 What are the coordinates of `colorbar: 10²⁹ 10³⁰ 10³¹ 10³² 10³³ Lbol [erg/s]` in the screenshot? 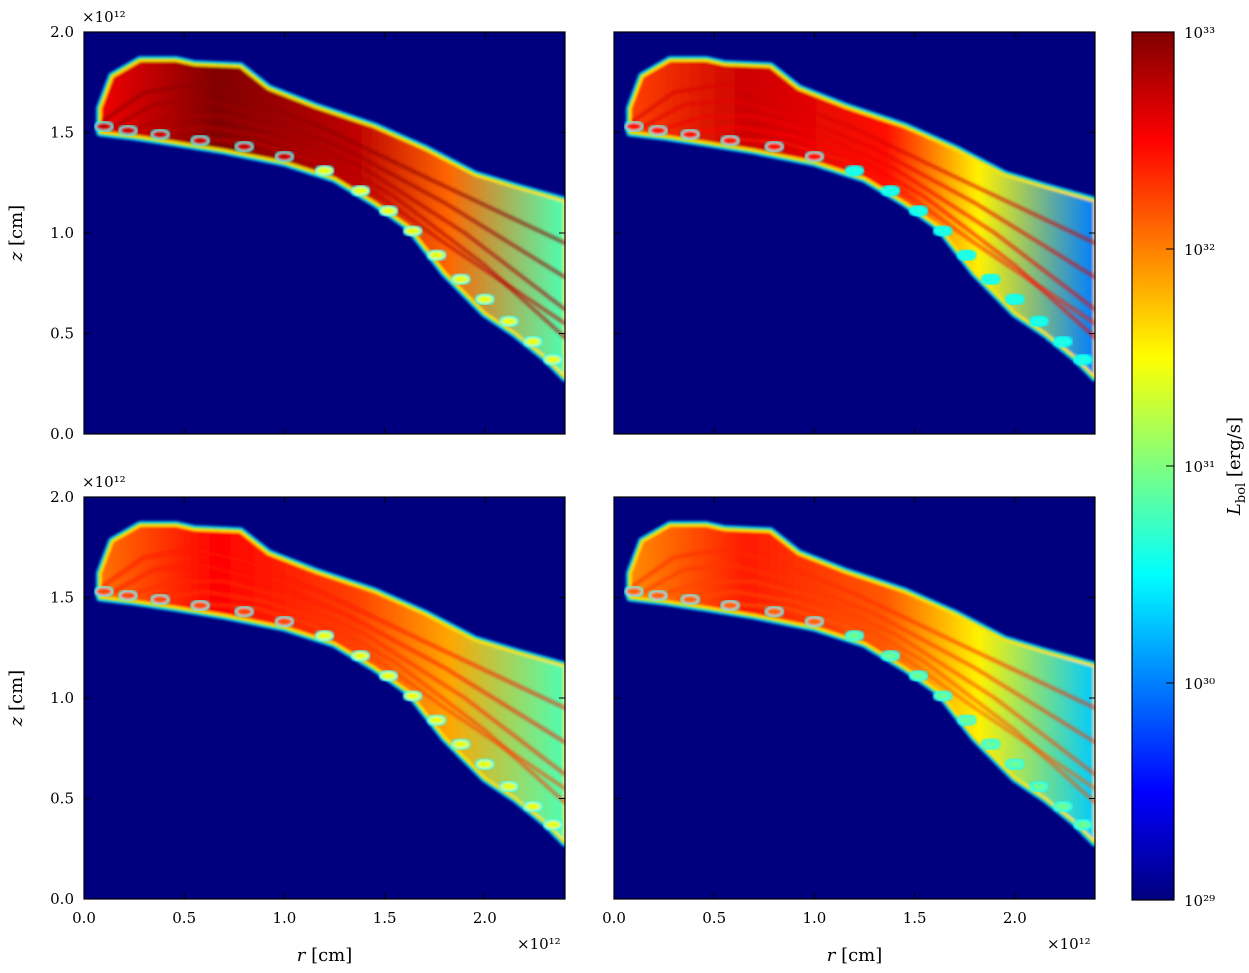 It's located at (1190, 467).